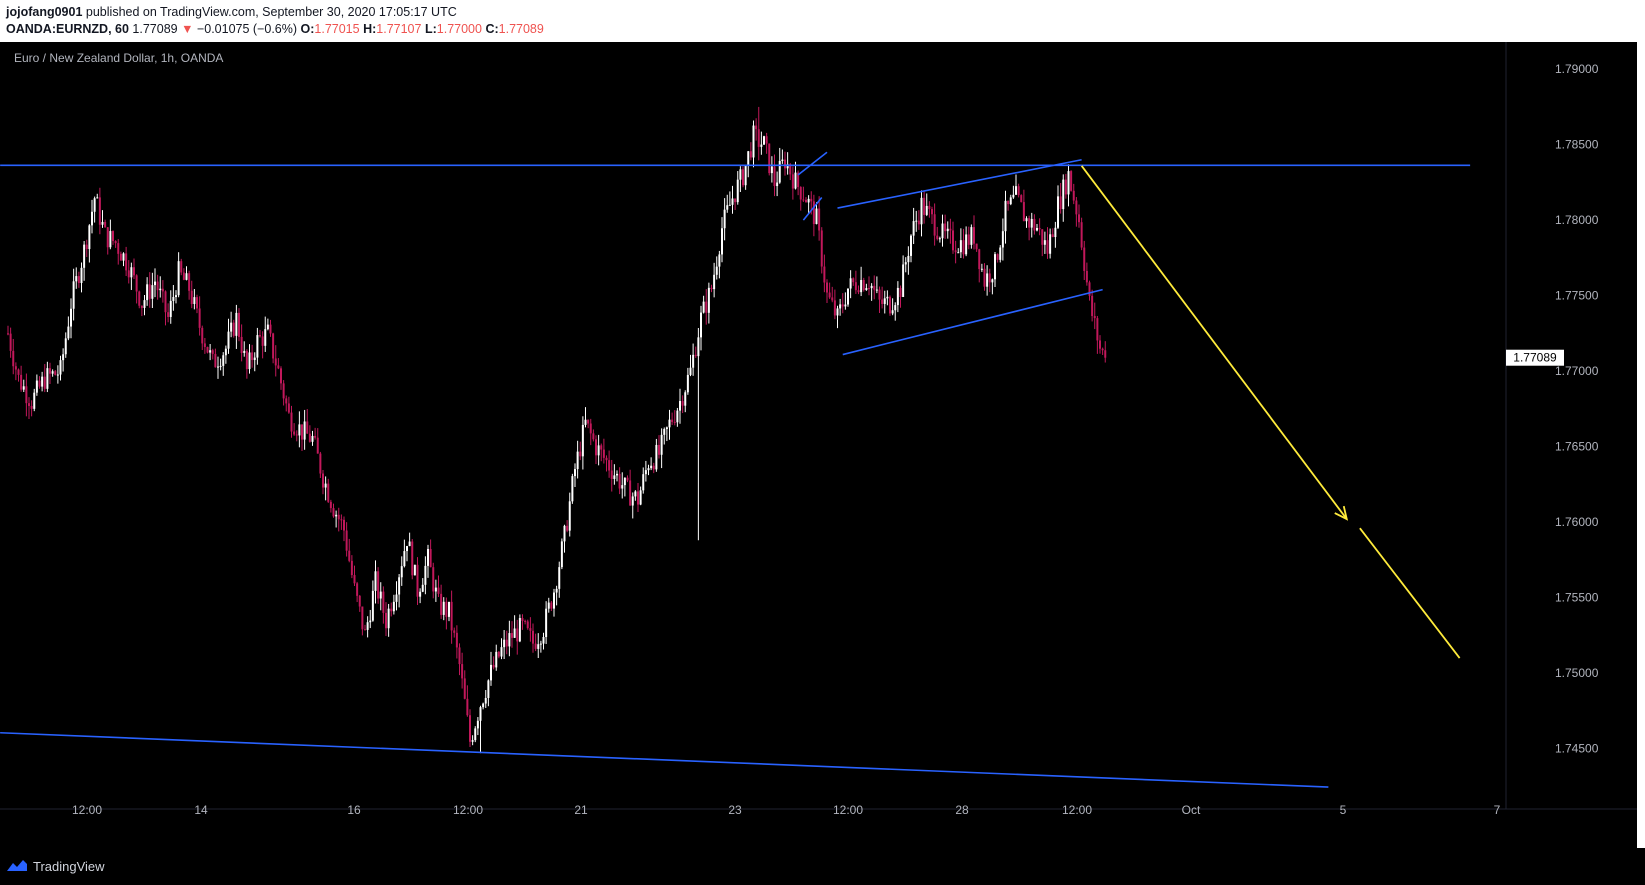 Image resolution: width=1645 pixels, height=885 pixels. Describe the element at coordinates (247, 29) in the screenshot. I see `price-change: −0.01075 (−0.6%)` at that location.